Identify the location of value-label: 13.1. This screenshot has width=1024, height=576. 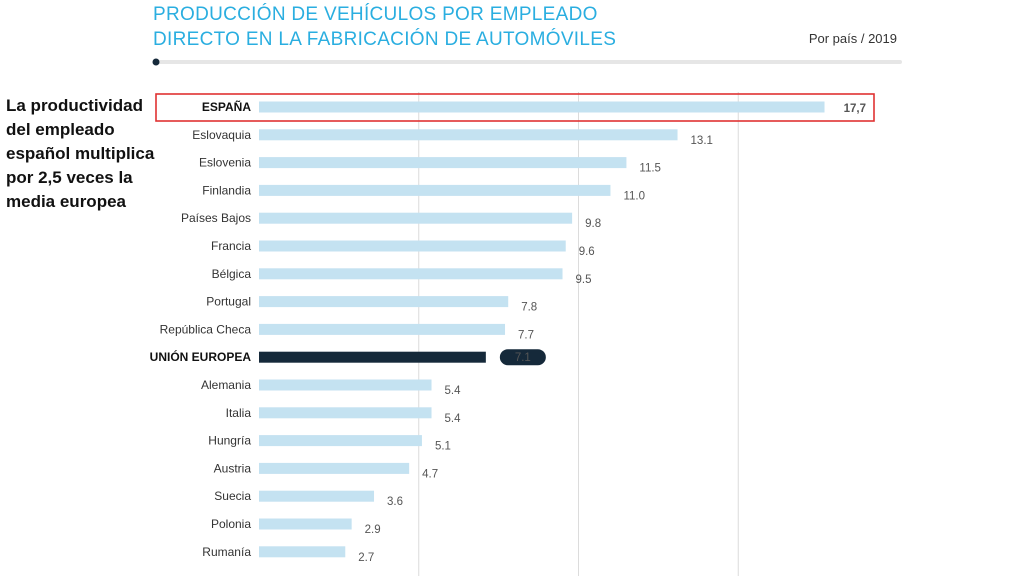
(702, 141).